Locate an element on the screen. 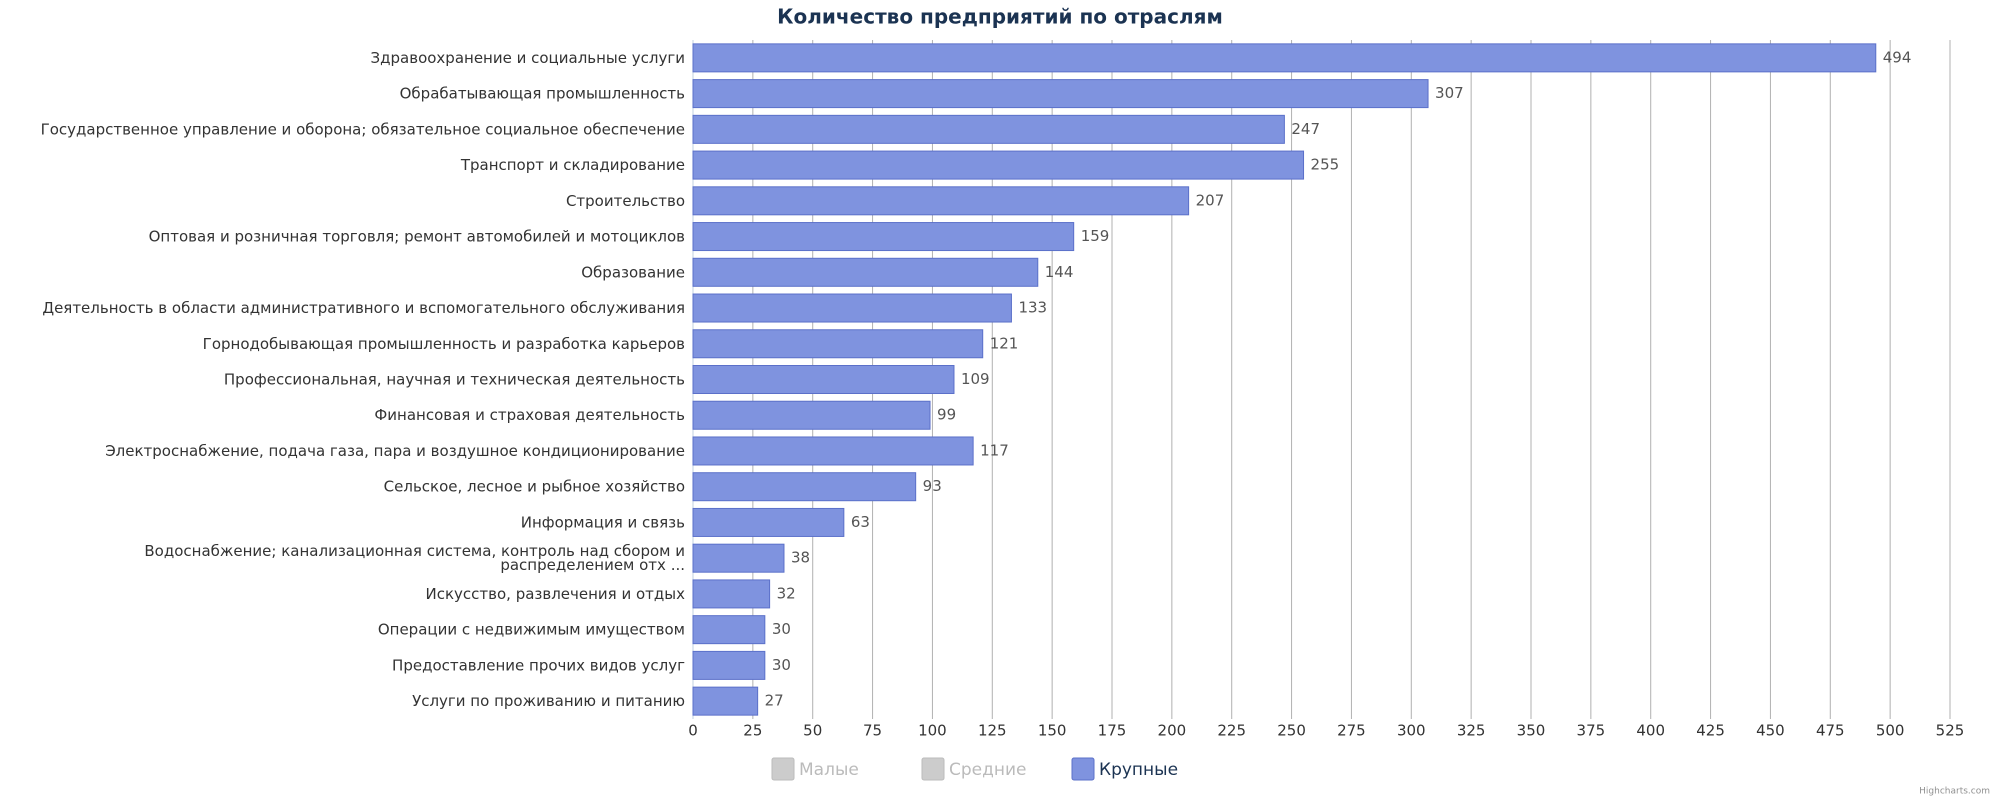 Image resolution: width=2000 pixels, height=800 pixels. value-label: 247 is located at coordinates (1305, 129).